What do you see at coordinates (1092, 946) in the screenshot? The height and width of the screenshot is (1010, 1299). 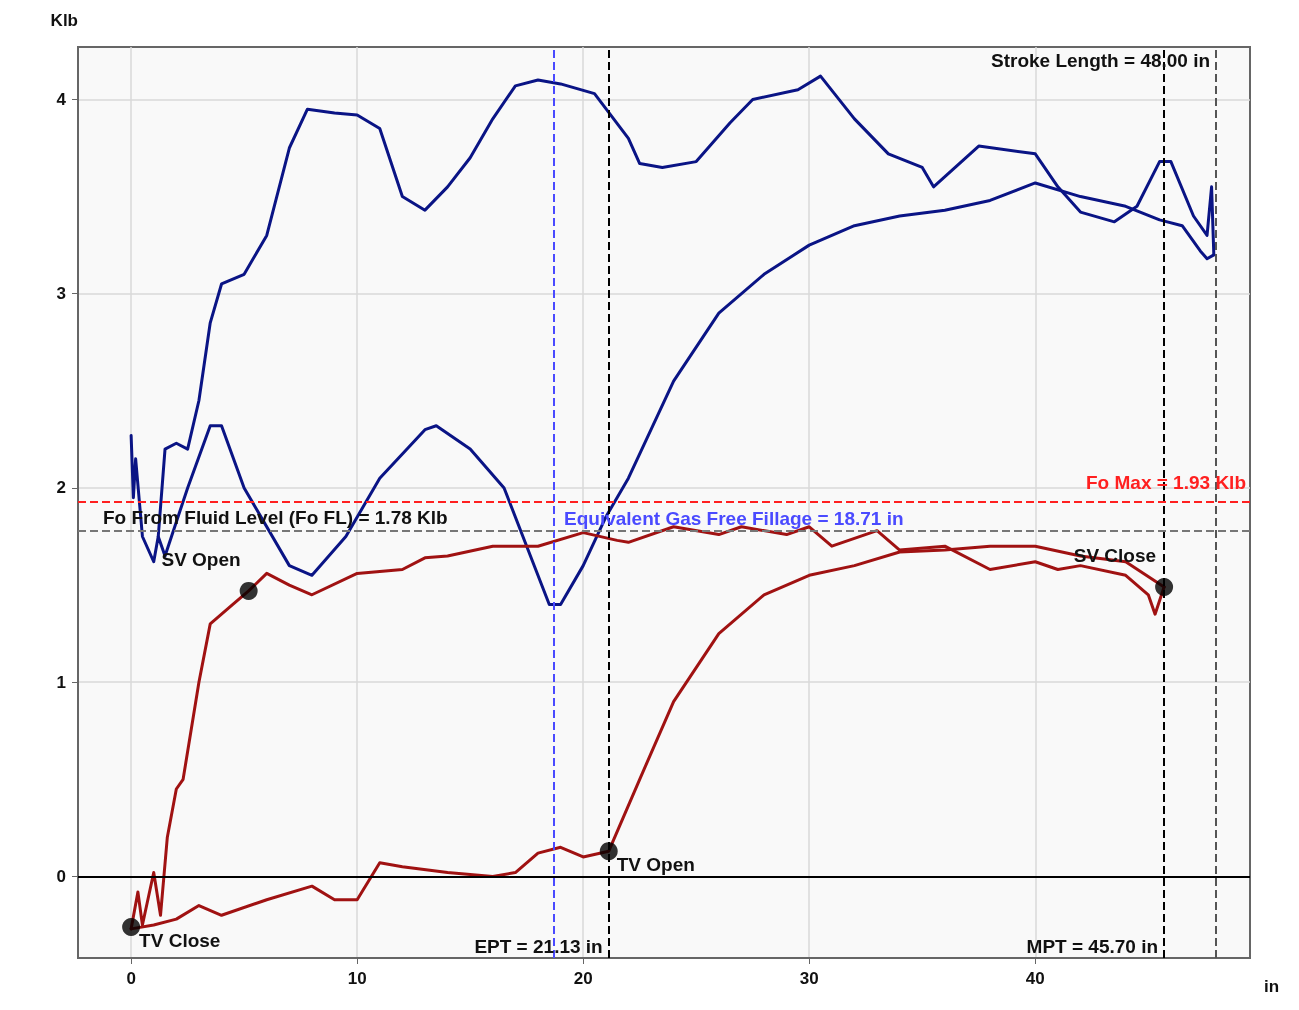 I see `ref-line-label: MPT = 45.70 in` at bounding box center [1092, 946].